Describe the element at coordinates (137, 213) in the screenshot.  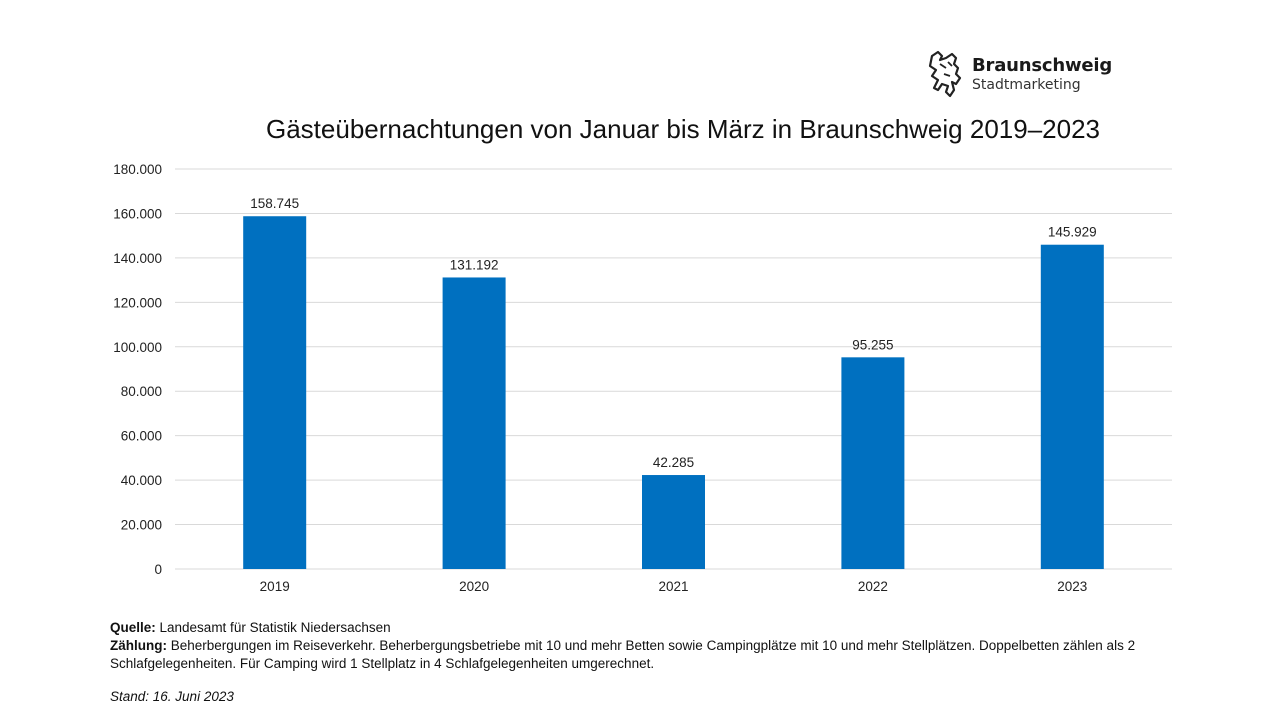
I see `y-tick-label: 160.000` at that location.